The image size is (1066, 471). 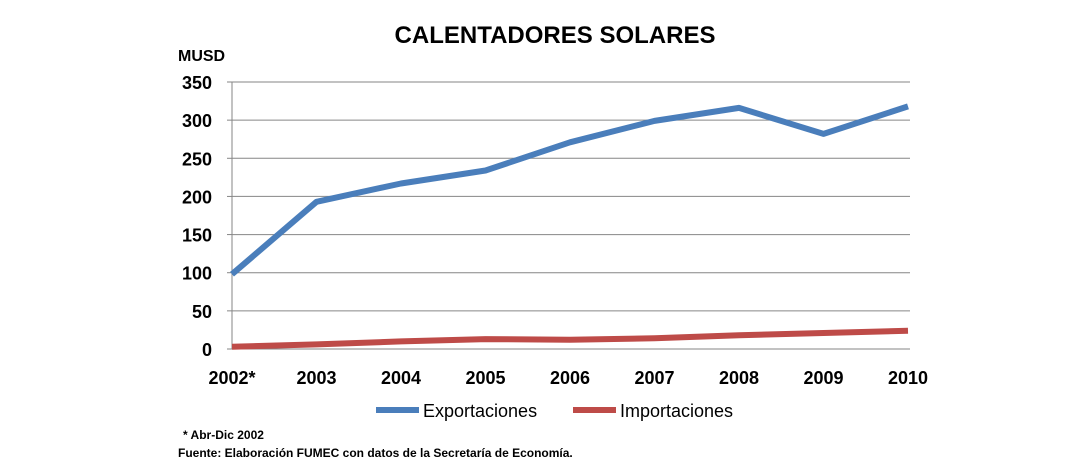 What do you see at coordinates (197, 236) in the screenshot?
I see `y-tick-label: 150` at bounding box center [197, 236].